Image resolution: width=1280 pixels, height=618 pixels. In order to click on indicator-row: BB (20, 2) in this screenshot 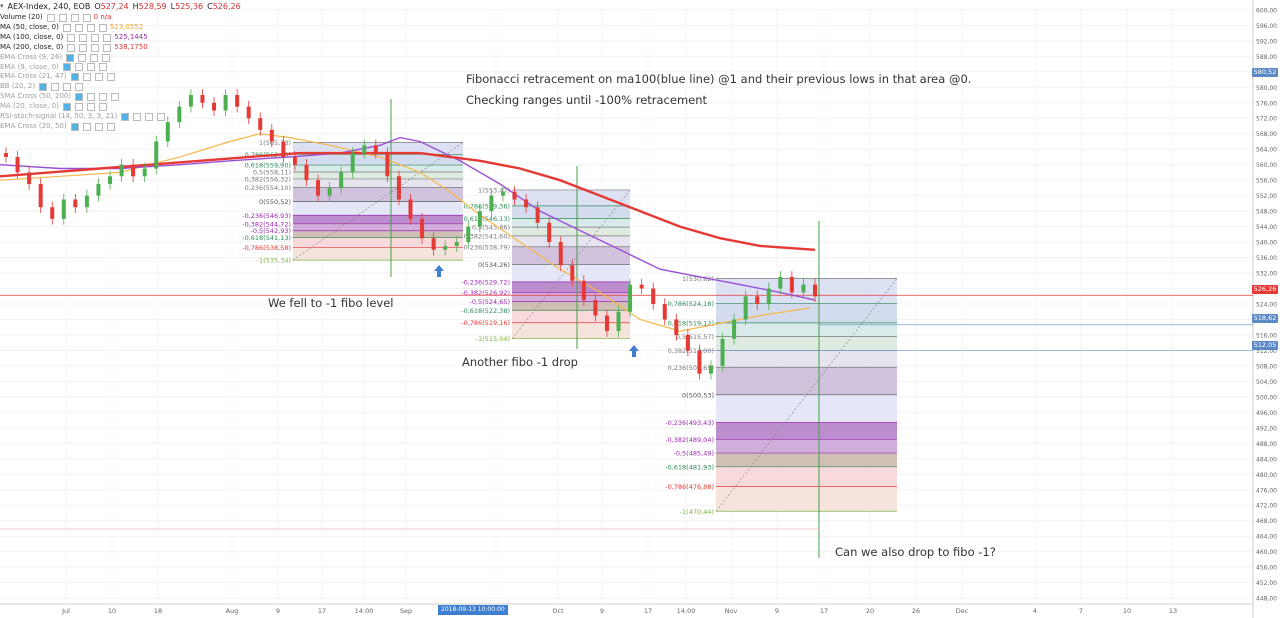, I will do `click(120, 87)`.